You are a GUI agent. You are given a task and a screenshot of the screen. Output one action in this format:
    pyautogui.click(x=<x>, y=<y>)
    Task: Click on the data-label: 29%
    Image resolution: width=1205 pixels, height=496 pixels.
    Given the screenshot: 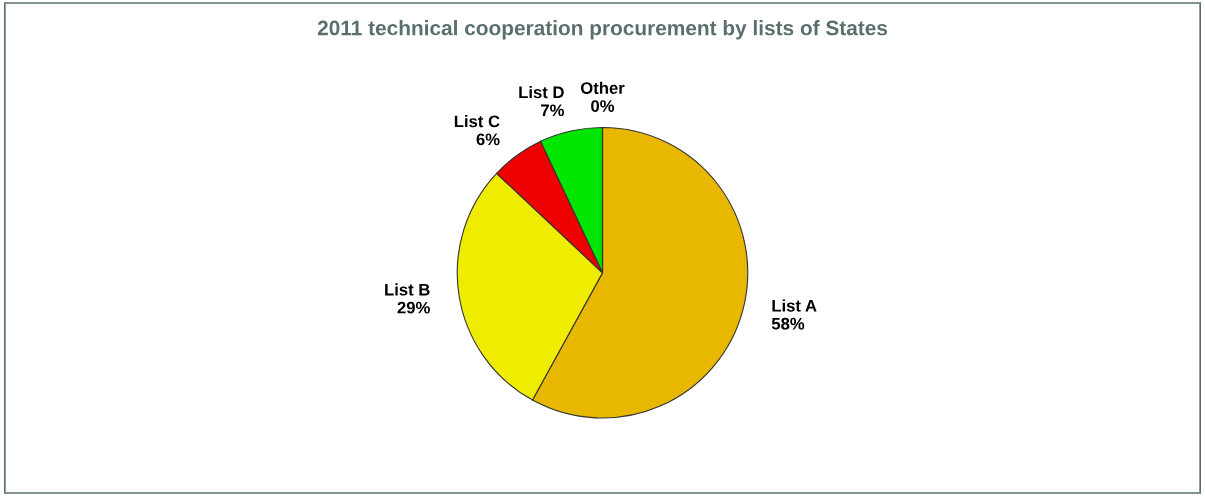 What is the action you would take?
    pyautogui.click(x=413, y=307)
    